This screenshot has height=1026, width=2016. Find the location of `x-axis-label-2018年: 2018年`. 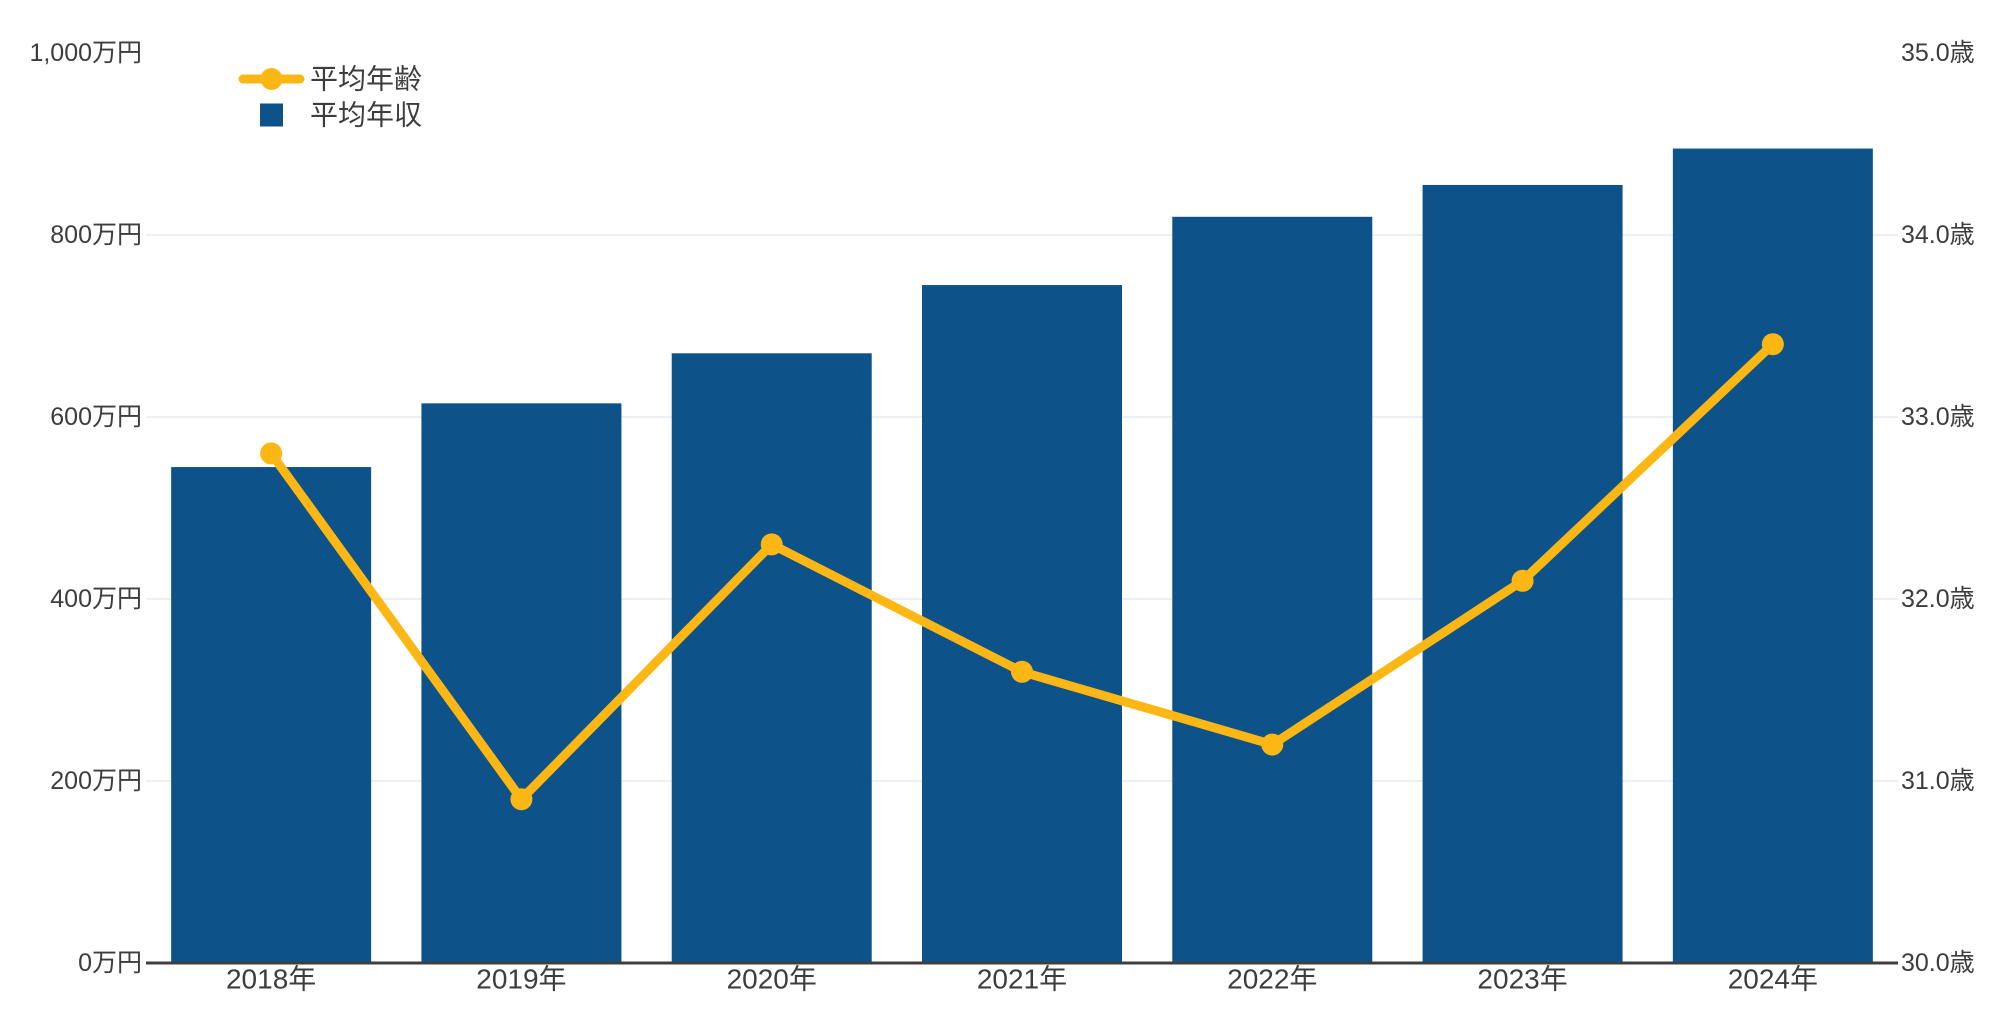

x-axis-label-2018年: 2018年 is located at coordinates (271, 979).